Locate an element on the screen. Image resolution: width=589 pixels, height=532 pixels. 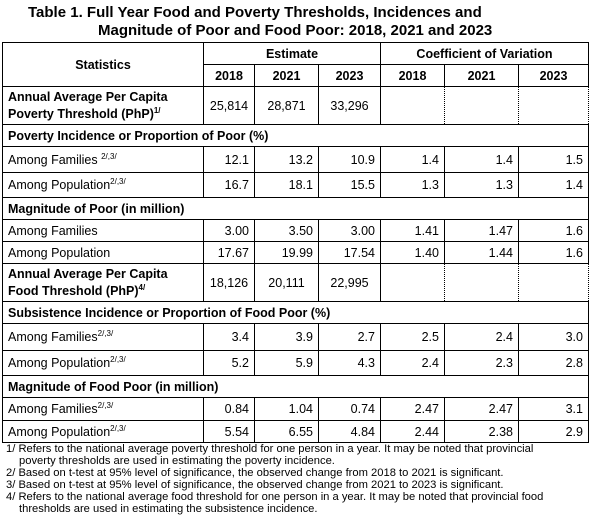
value-cell: 5.9 is located at coordinates (286, 363).